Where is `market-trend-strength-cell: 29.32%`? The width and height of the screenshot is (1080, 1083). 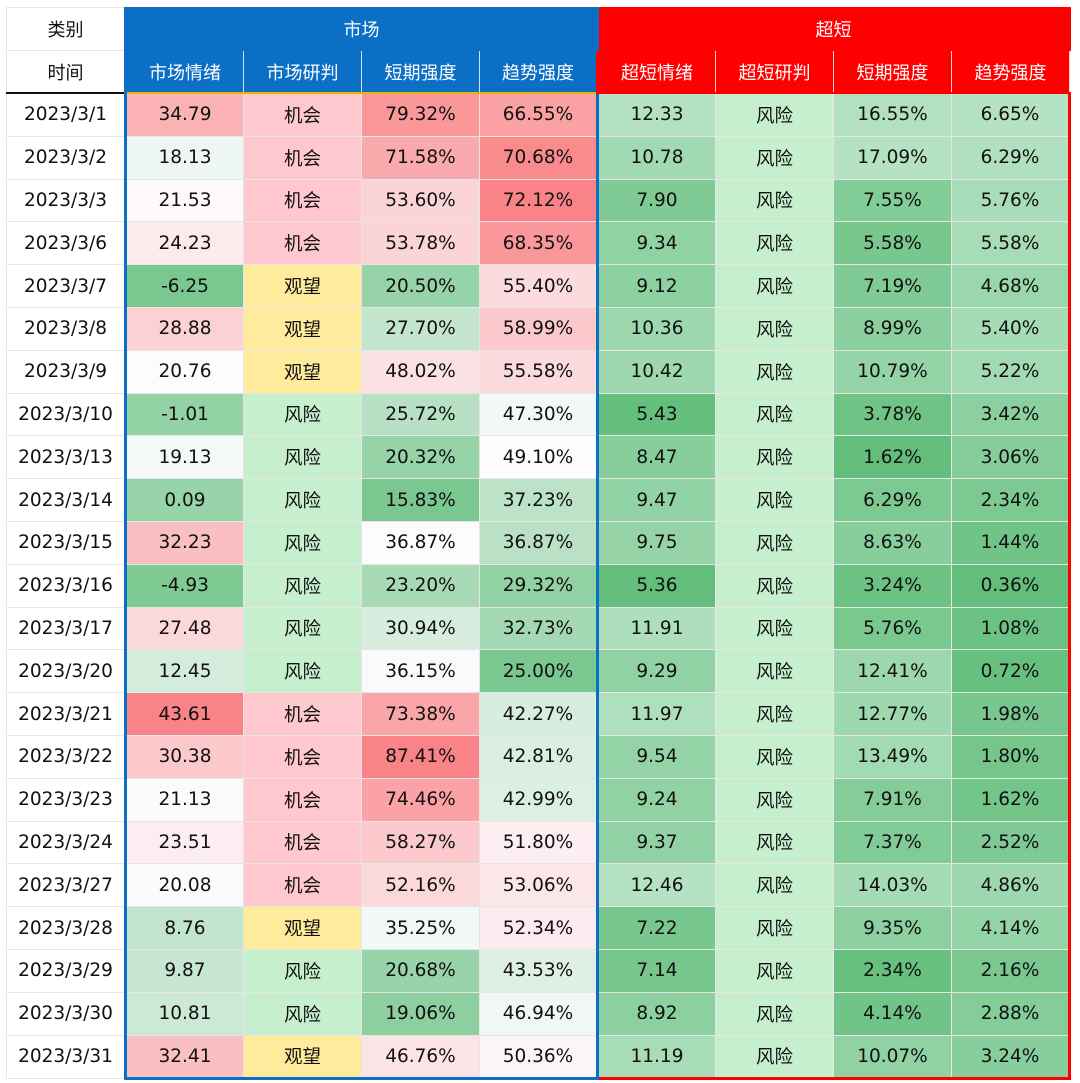 market-trend-strength-cell: 29.32% is located at coordinates (539, 585).